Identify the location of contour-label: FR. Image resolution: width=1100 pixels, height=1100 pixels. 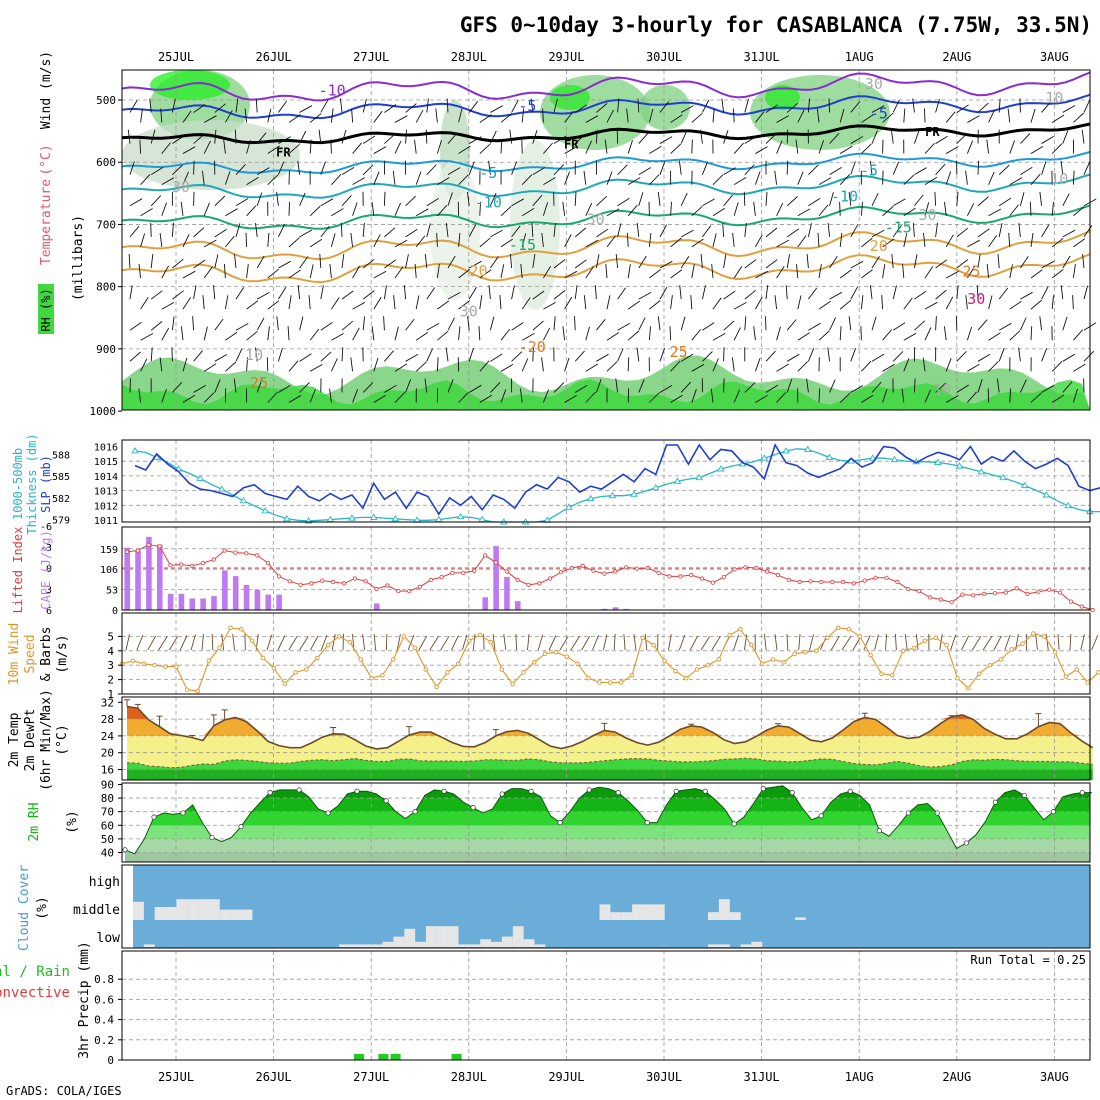
(932, 132).